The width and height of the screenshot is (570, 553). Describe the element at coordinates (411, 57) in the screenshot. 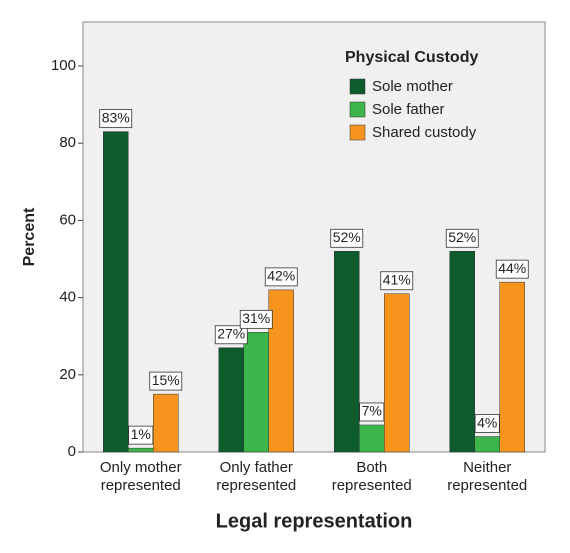

I see `legend-title: Physical Custody` at that location.